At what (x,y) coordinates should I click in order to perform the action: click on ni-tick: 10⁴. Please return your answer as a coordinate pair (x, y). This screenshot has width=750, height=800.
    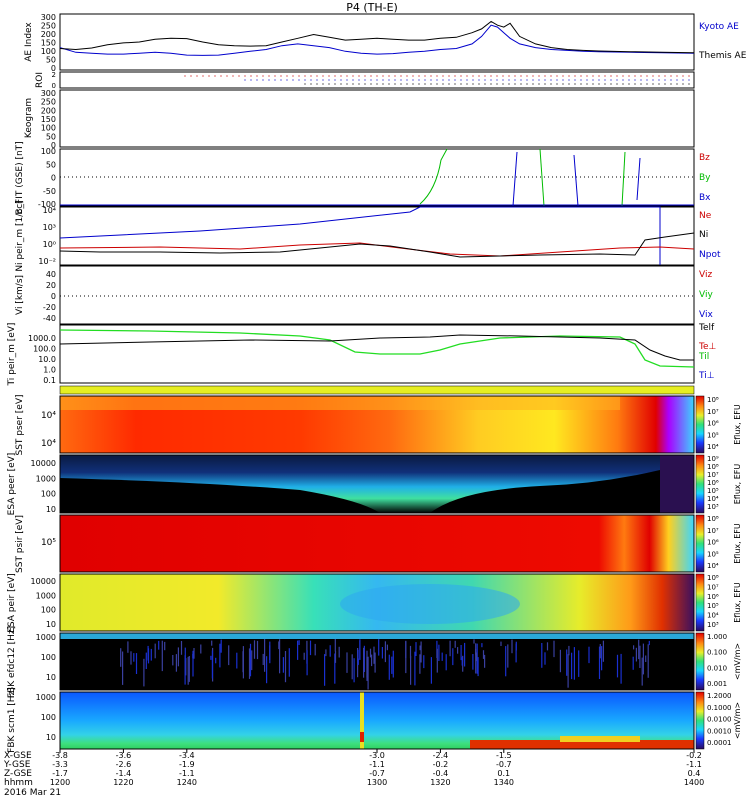
    Looking at the image, I should click on (49, 210).